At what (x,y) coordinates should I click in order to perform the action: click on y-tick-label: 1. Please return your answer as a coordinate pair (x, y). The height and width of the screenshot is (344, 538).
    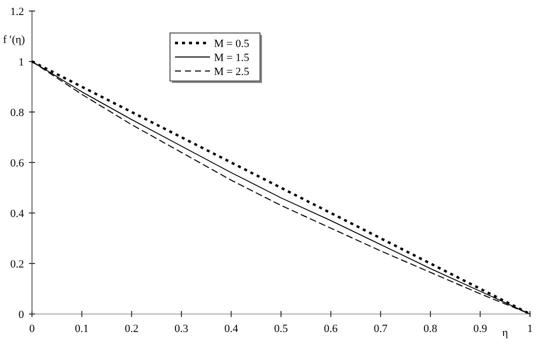
    Looking at the image, I should click on (21, 62).